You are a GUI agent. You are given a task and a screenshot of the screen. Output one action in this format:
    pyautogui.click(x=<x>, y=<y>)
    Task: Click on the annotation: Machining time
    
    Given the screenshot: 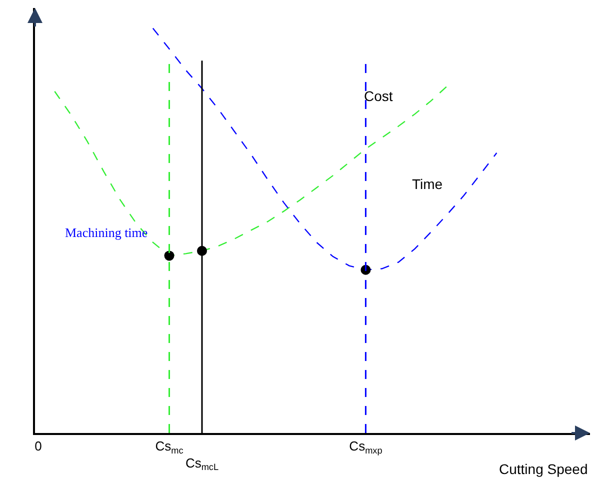 What is the action you would take?
    pyautogui.click(x=106, y=232)
    